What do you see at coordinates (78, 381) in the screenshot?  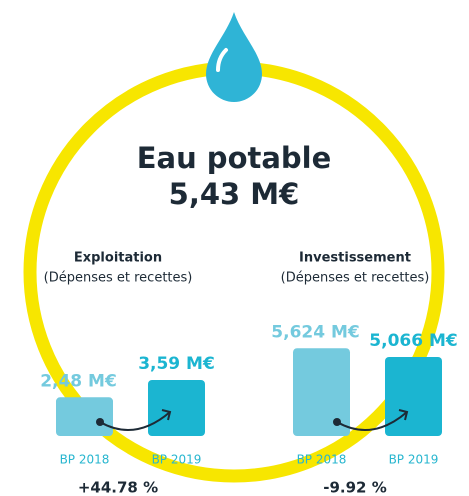 I see `value-label: 2,48 M€` at bounding box center [78, 381].